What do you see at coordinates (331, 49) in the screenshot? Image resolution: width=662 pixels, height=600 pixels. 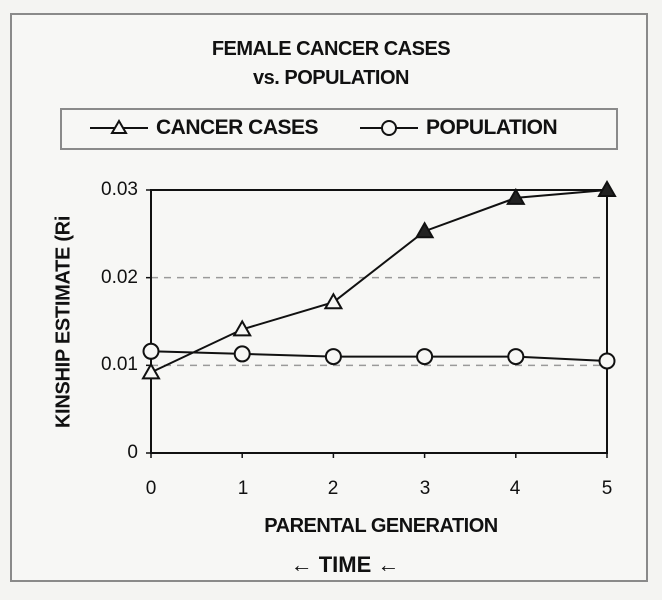 I see `chart-title-line-1: FEMALE CANCER CASES` at bounding box center [331, 49].